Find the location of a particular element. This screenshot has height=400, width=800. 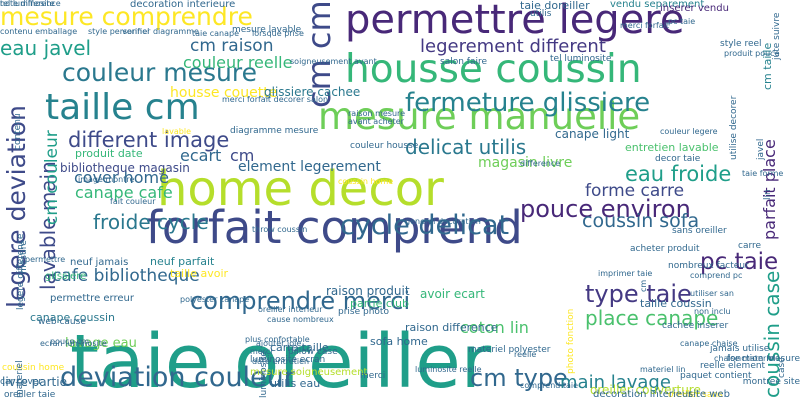

word-cloud-term: comprendre merci is located at coordinates (300, 301).